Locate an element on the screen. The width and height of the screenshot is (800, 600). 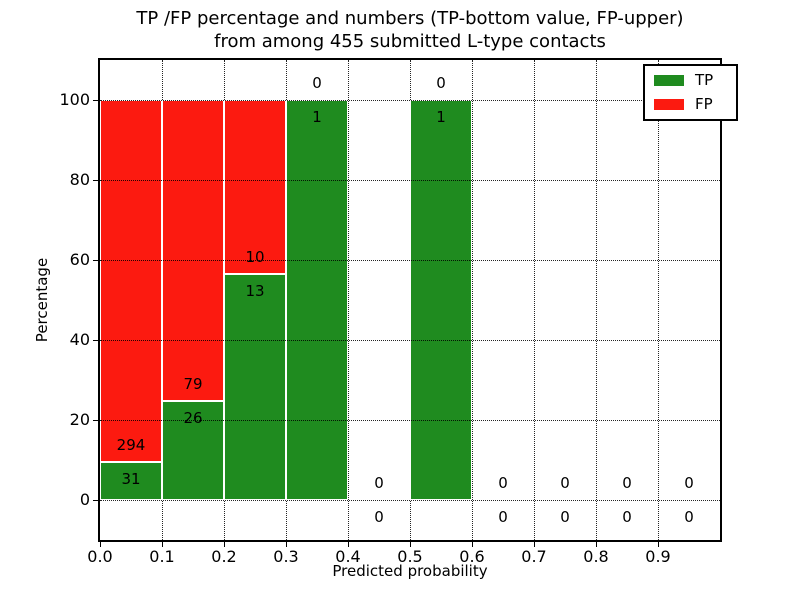
x-axis-label: Predicted probability is located at coordinates (410, 571).